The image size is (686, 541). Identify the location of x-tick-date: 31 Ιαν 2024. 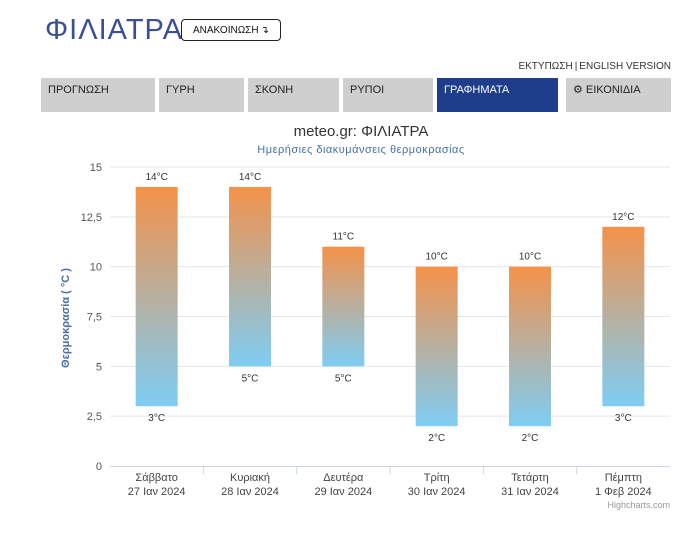
(530, 492).